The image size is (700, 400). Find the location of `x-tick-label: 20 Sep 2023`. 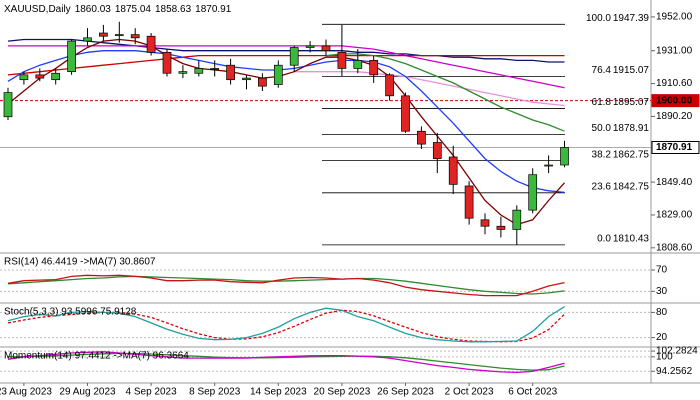

x-tick-label: 20 Sep 2023 is located at coordinates (342, 392).